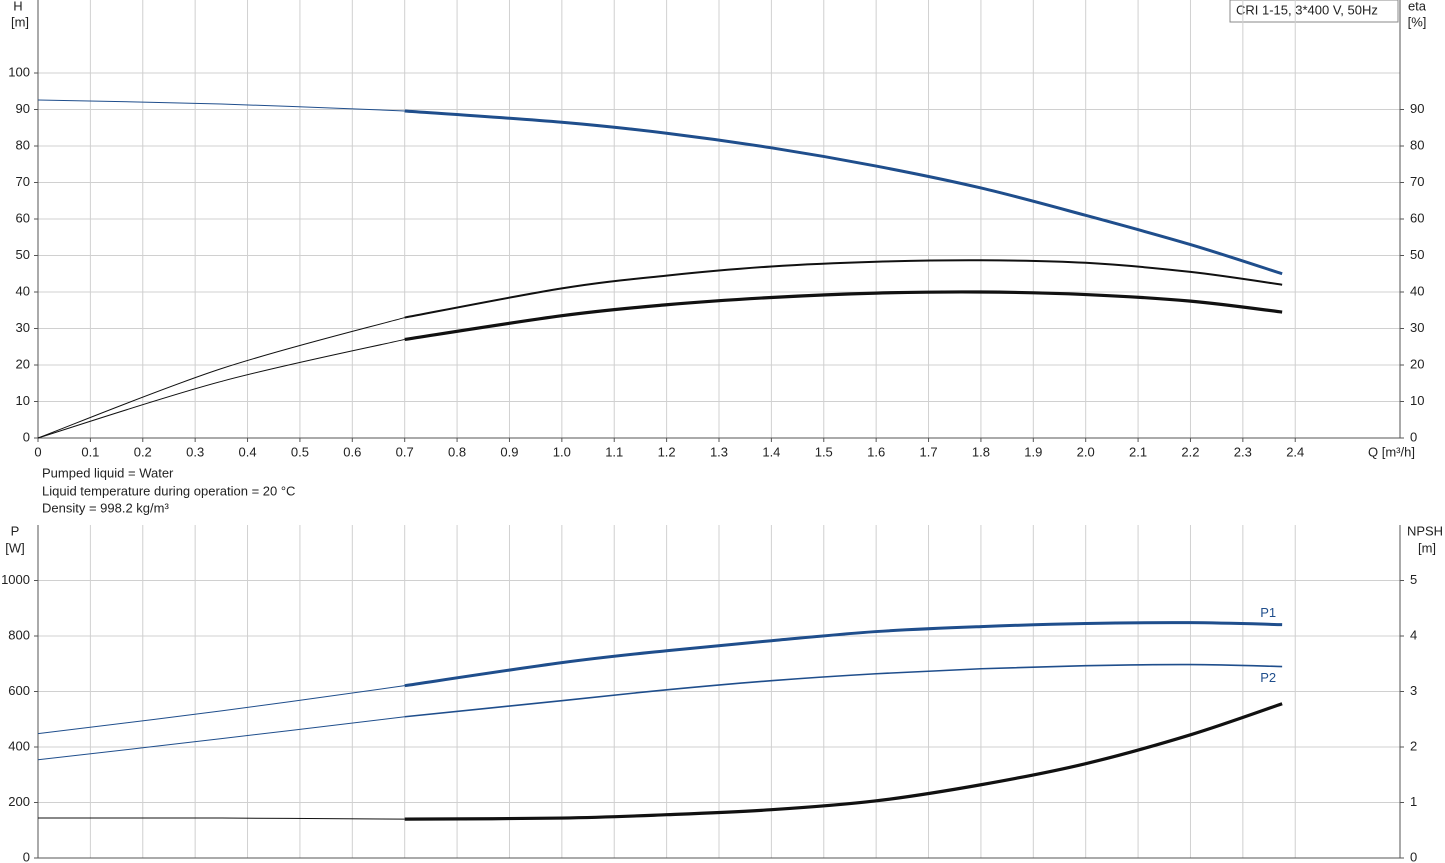 The width and height of the screenshot is (1445, 863). What do you see at coordinates (1417, 217) in the screenshot?
I see `y2-tick-label: 60` at bounding box center [1417, 217].